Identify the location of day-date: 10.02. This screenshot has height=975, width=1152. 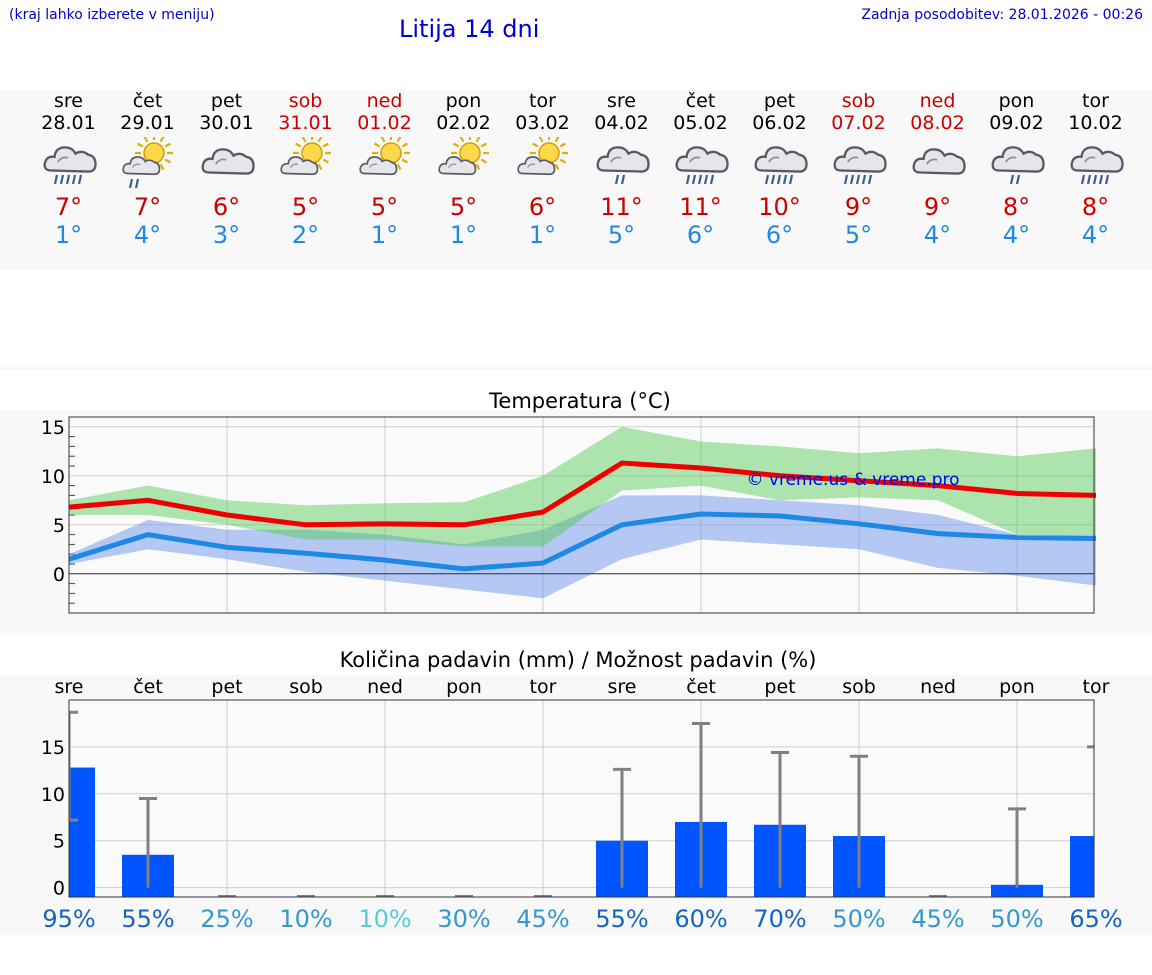
(1095, 123).